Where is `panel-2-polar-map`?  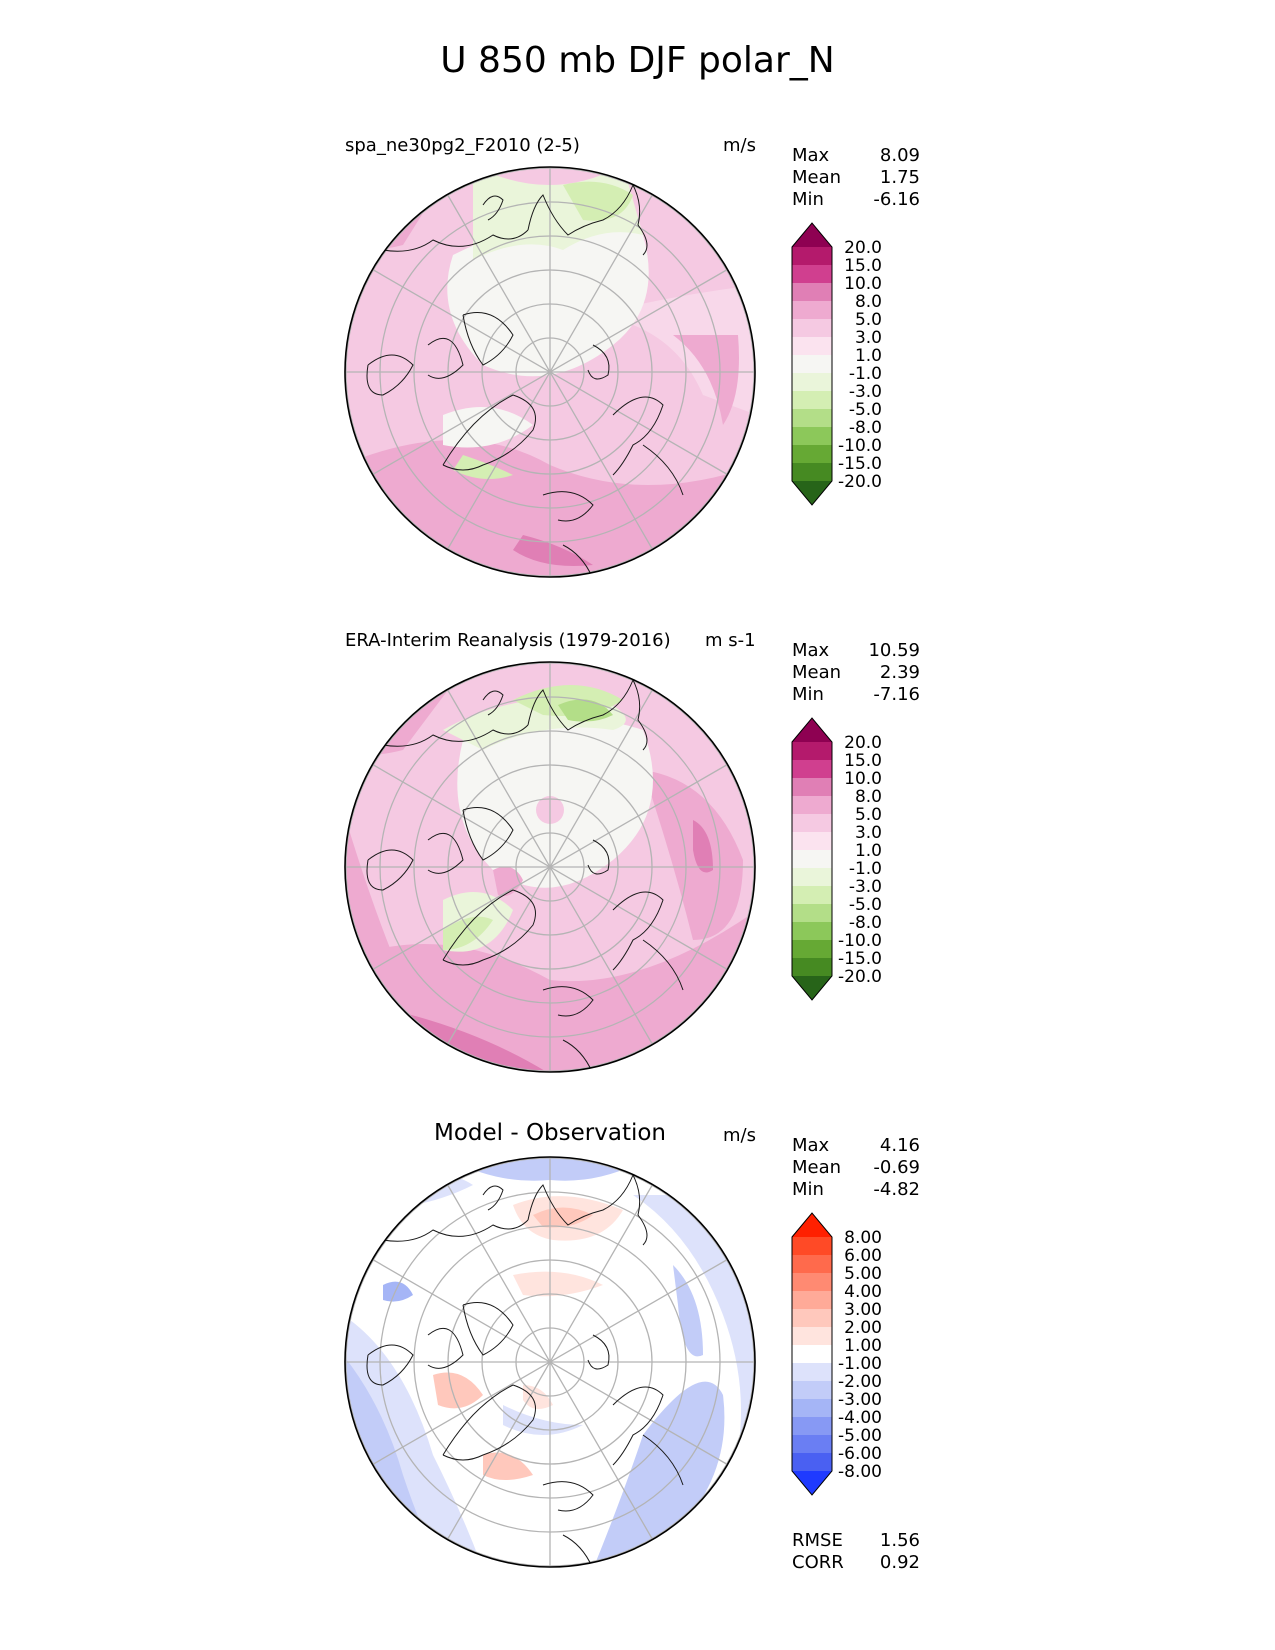
panel-2-polar-map is located at coordinates (550, 867).